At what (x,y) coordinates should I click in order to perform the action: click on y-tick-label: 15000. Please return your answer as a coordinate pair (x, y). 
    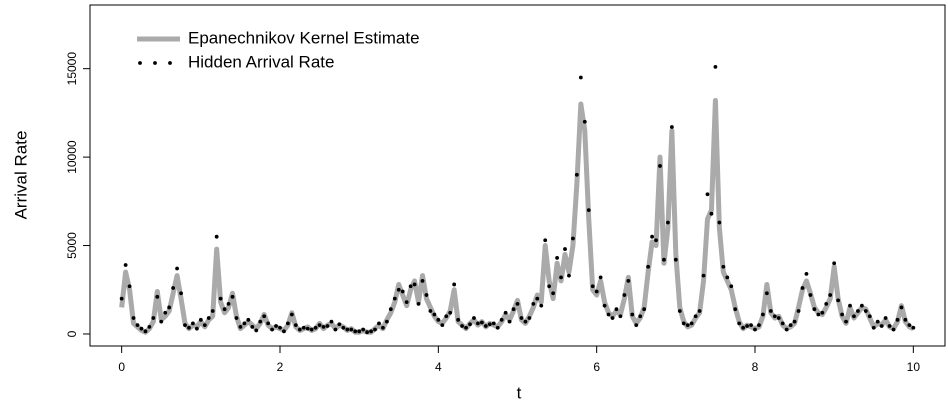
    Looking at the image, I should click on (72, 69).